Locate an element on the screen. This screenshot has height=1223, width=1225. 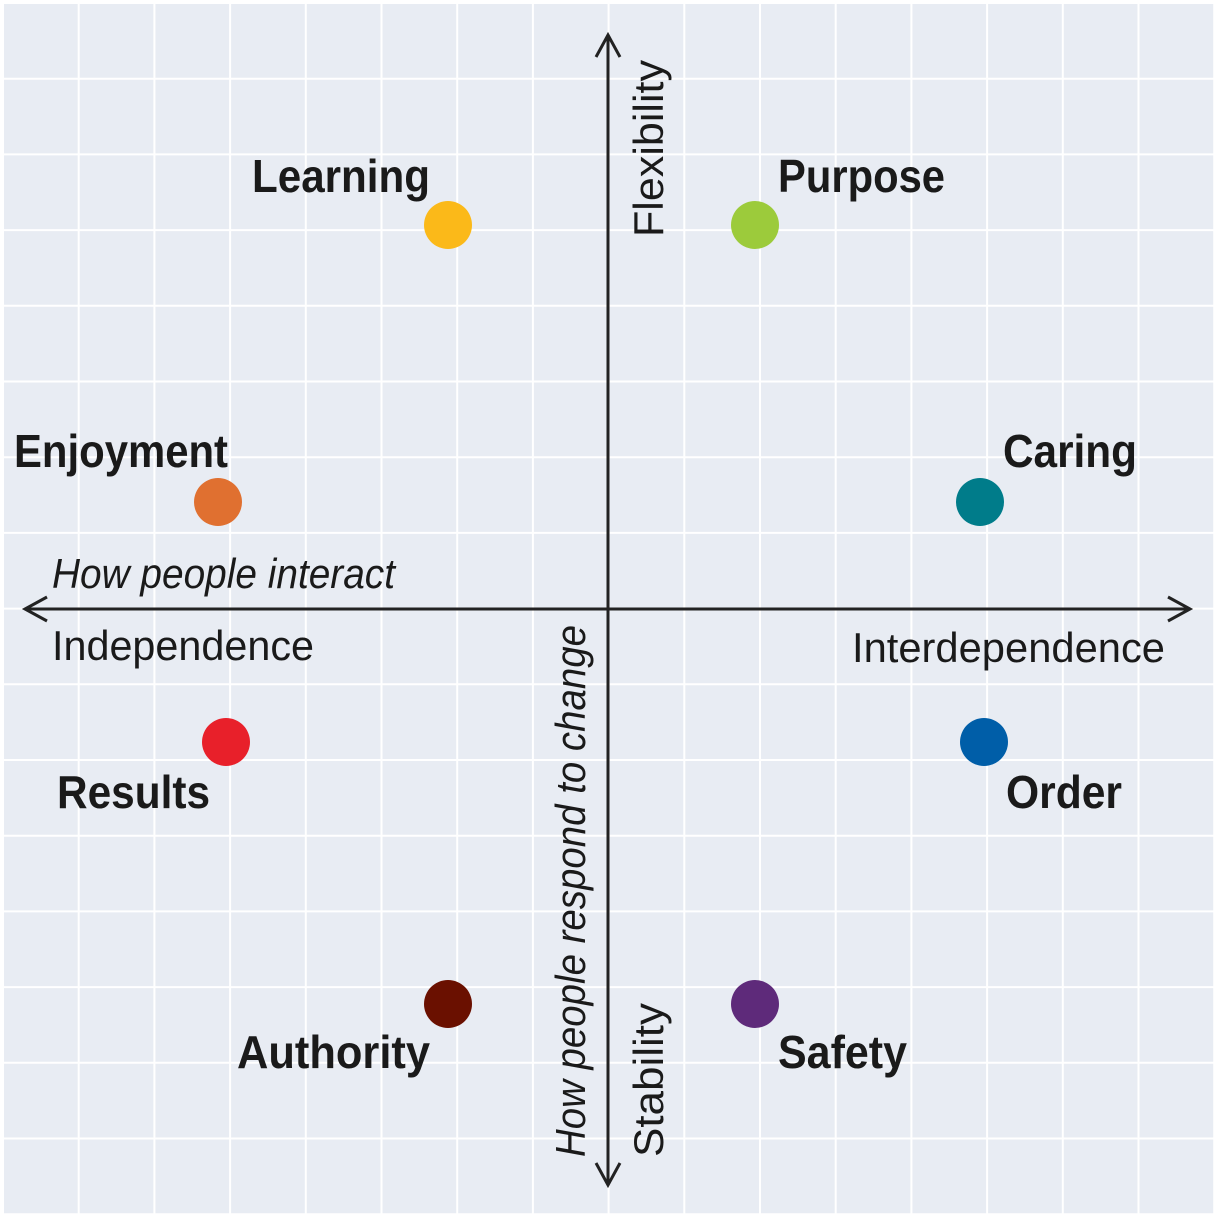
arrow-right-icon is located at coordinates (1180, 609).